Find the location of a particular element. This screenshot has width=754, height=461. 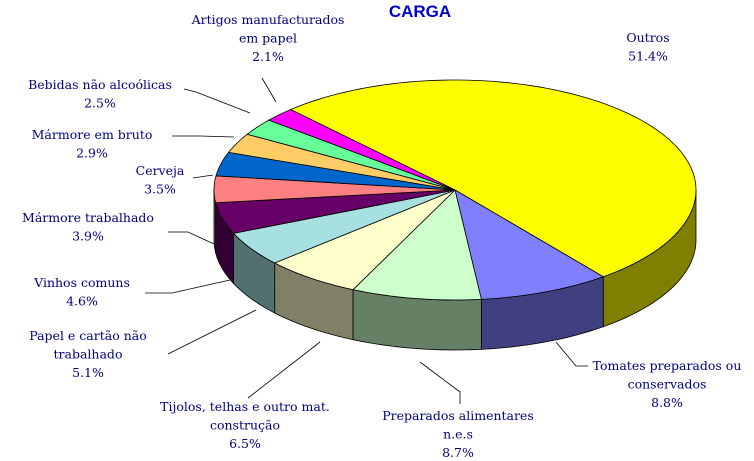

category-label: Outros is located at coordinates (647, 37).